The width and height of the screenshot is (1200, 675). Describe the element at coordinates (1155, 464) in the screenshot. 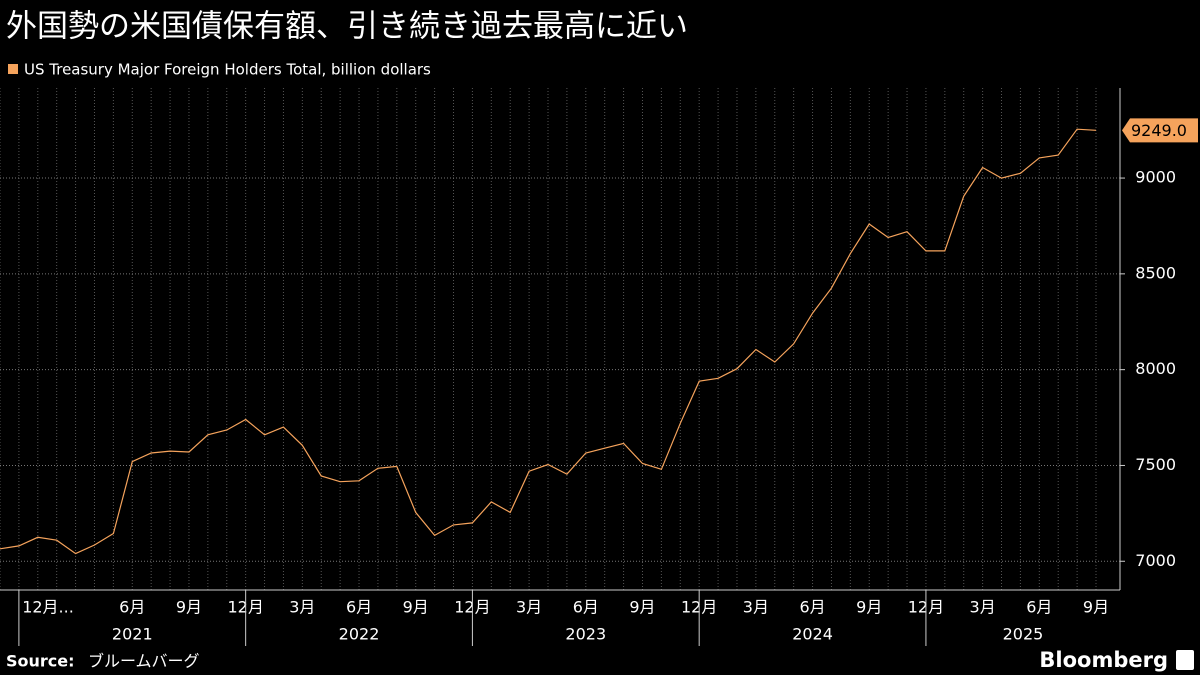

I see `y-tick-label: 7500` at that location.